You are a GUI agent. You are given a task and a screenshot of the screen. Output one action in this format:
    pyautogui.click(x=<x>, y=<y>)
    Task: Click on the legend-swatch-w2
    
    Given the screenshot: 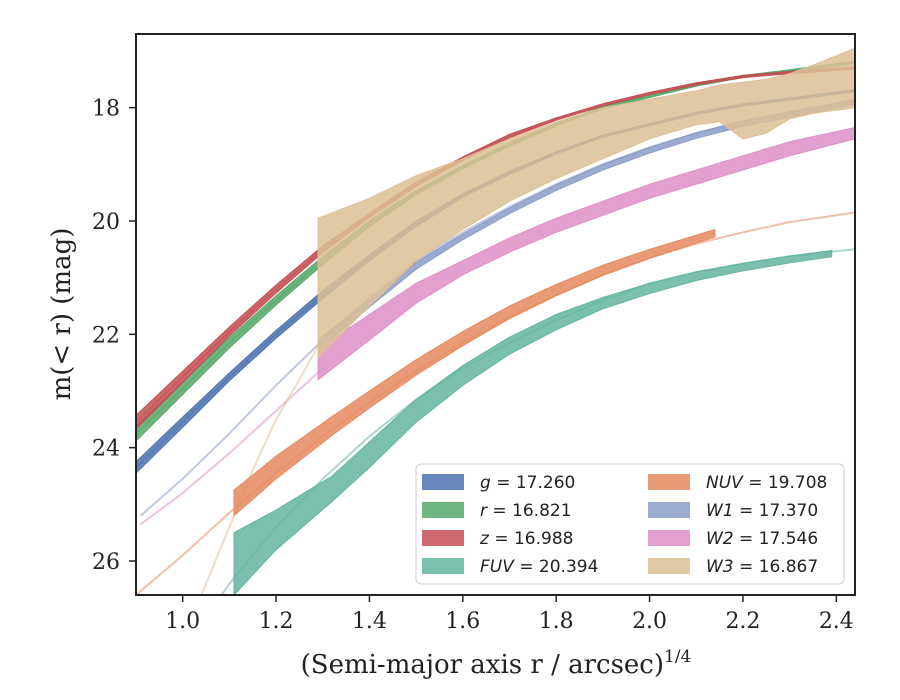 What is the action you would take?
    pyautogui.click(x=669, y=538)
    